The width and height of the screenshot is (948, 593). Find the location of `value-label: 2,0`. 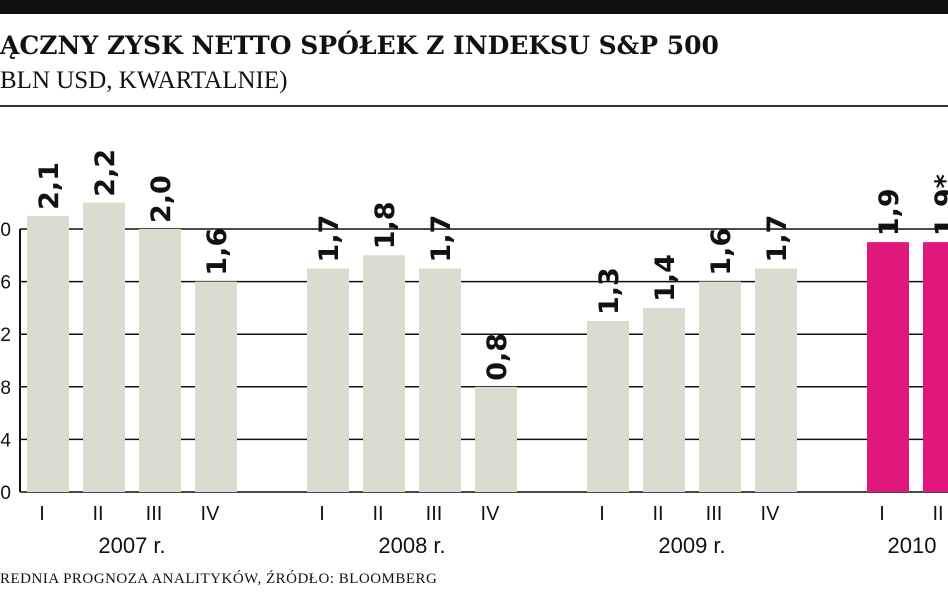

value-label: 2,0 is located at coordinates (161, 199).